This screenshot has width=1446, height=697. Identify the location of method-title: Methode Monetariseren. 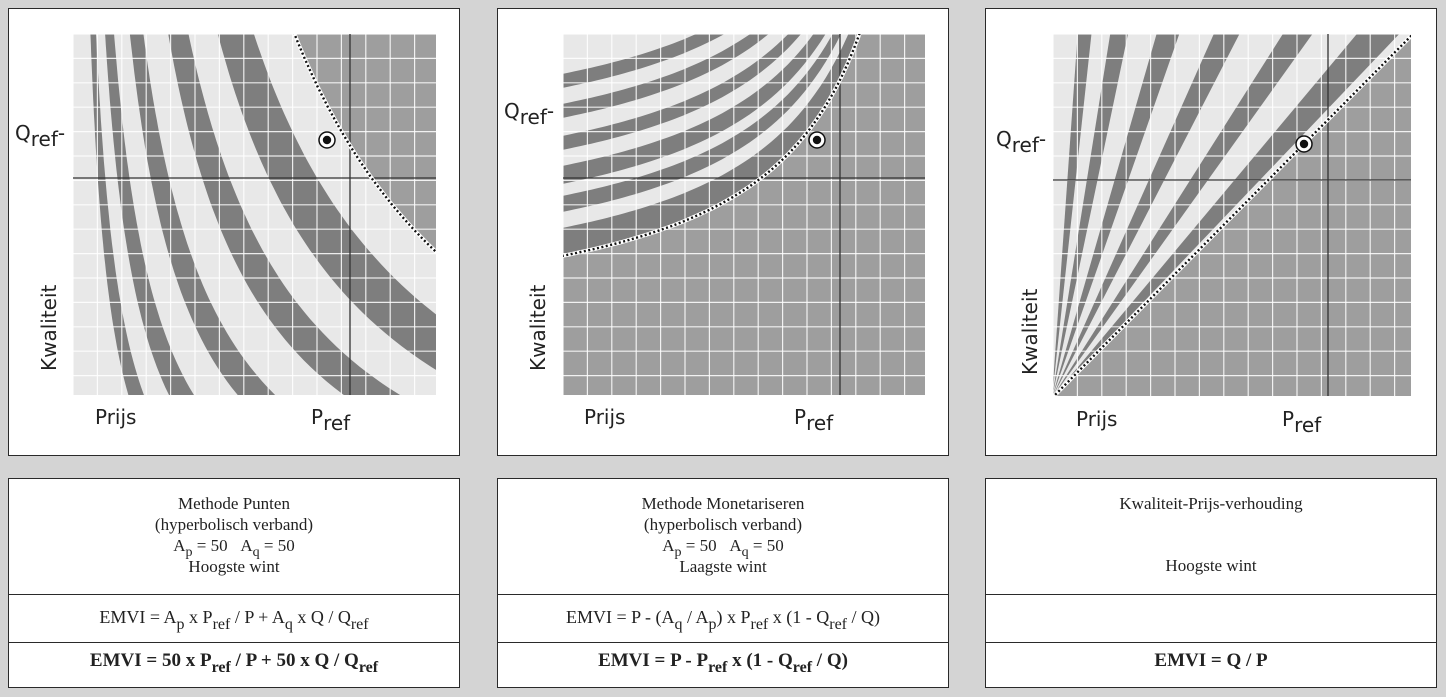
(723, 503).